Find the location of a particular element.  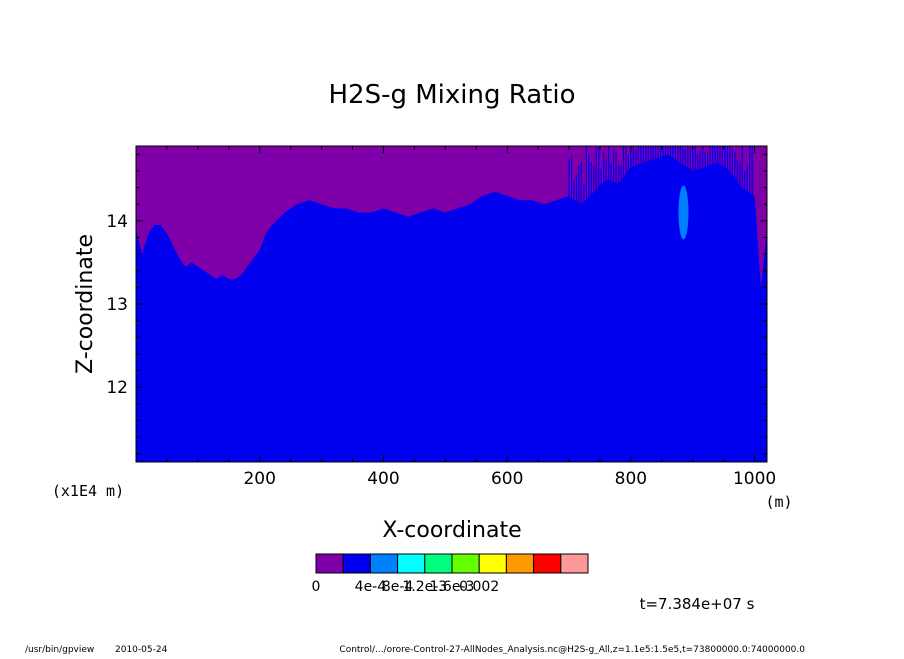

x-tick-label: 600 is located at coordinates (507, 479).